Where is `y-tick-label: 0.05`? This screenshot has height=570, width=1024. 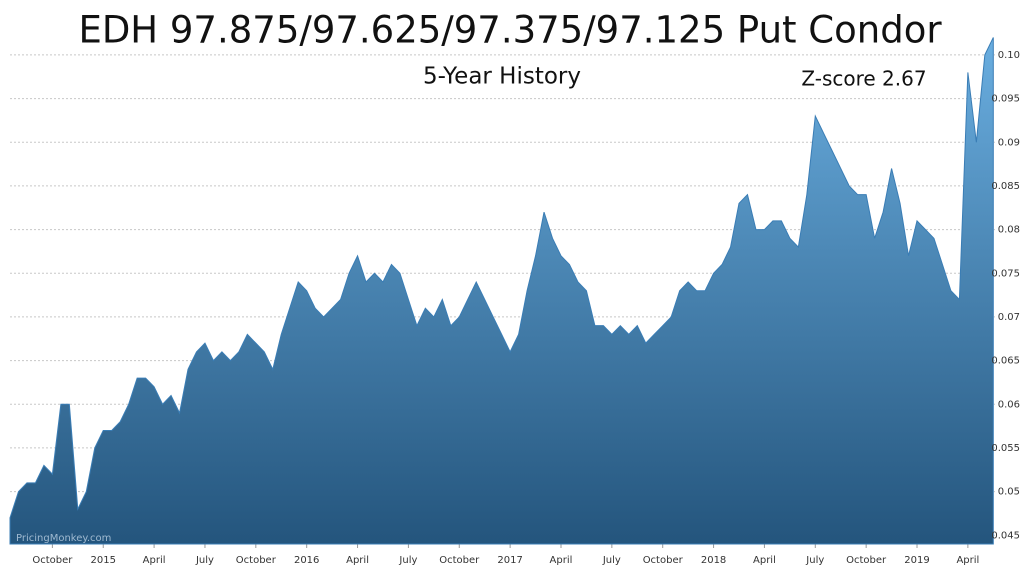 y-tick-label: 0.05 is located at coordinates (1009, 492).